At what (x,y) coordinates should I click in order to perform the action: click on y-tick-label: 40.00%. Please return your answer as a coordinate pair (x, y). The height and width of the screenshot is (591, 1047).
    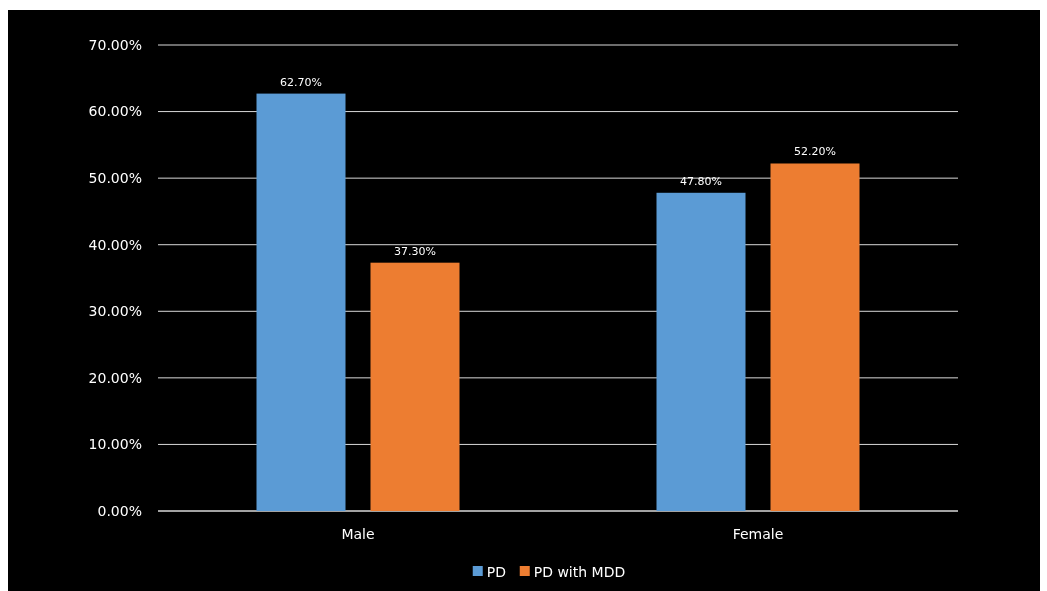
    Looking at the image, I should click on (115, 244).